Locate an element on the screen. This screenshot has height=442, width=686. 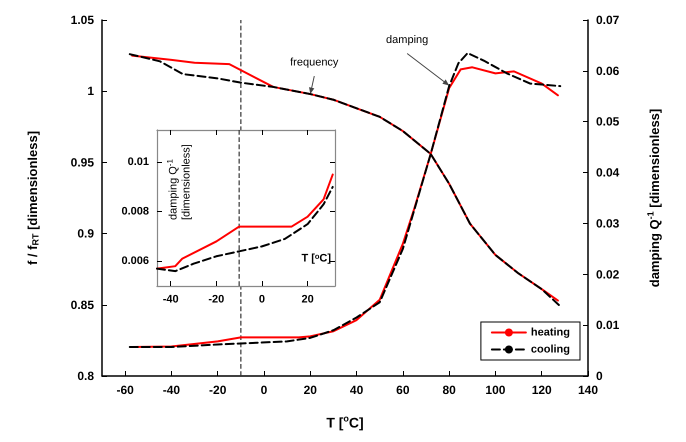
y-tick-label: 0.01 is located at coordinates (138, 162).